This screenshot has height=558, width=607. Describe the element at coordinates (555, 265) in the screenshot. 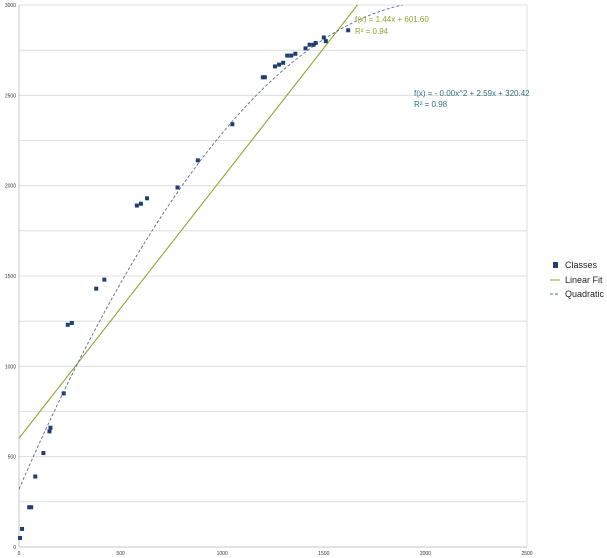

I see `legend-swatch-classes` at that location.